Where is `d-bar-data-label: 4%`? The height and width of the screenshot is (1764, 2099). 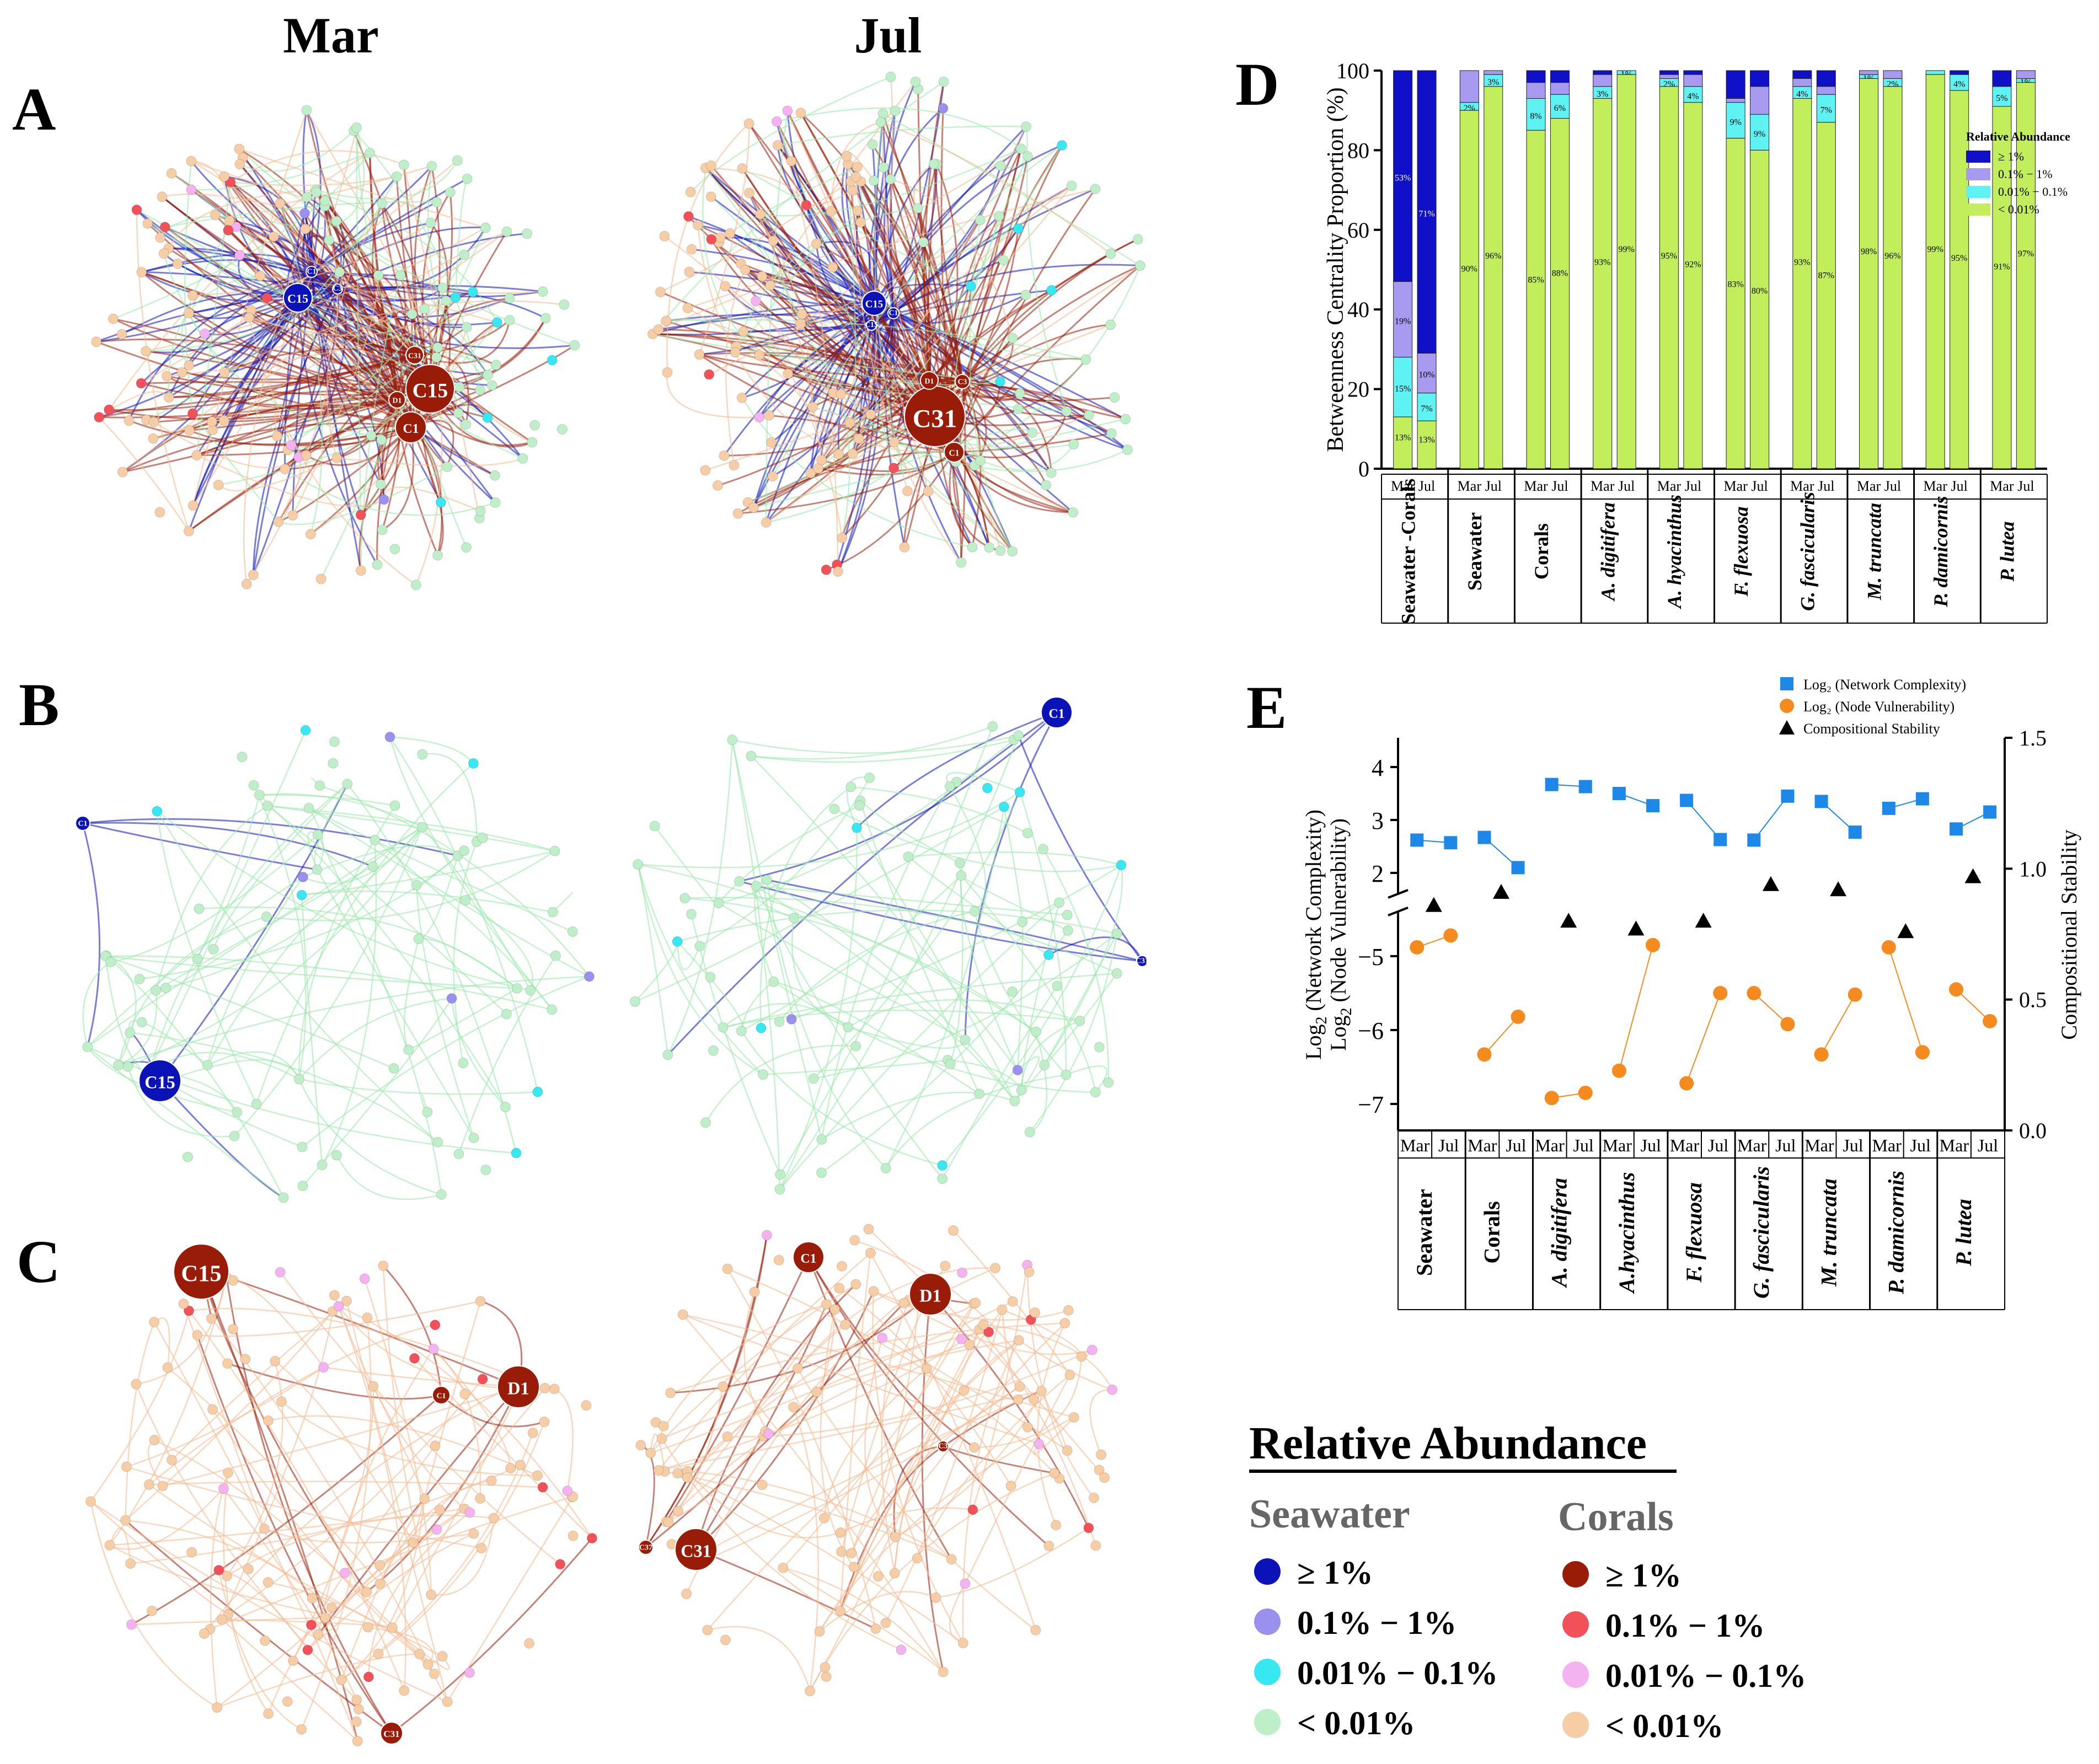
d-bar-data-label: 4% is located at coordinates (1959, 84).